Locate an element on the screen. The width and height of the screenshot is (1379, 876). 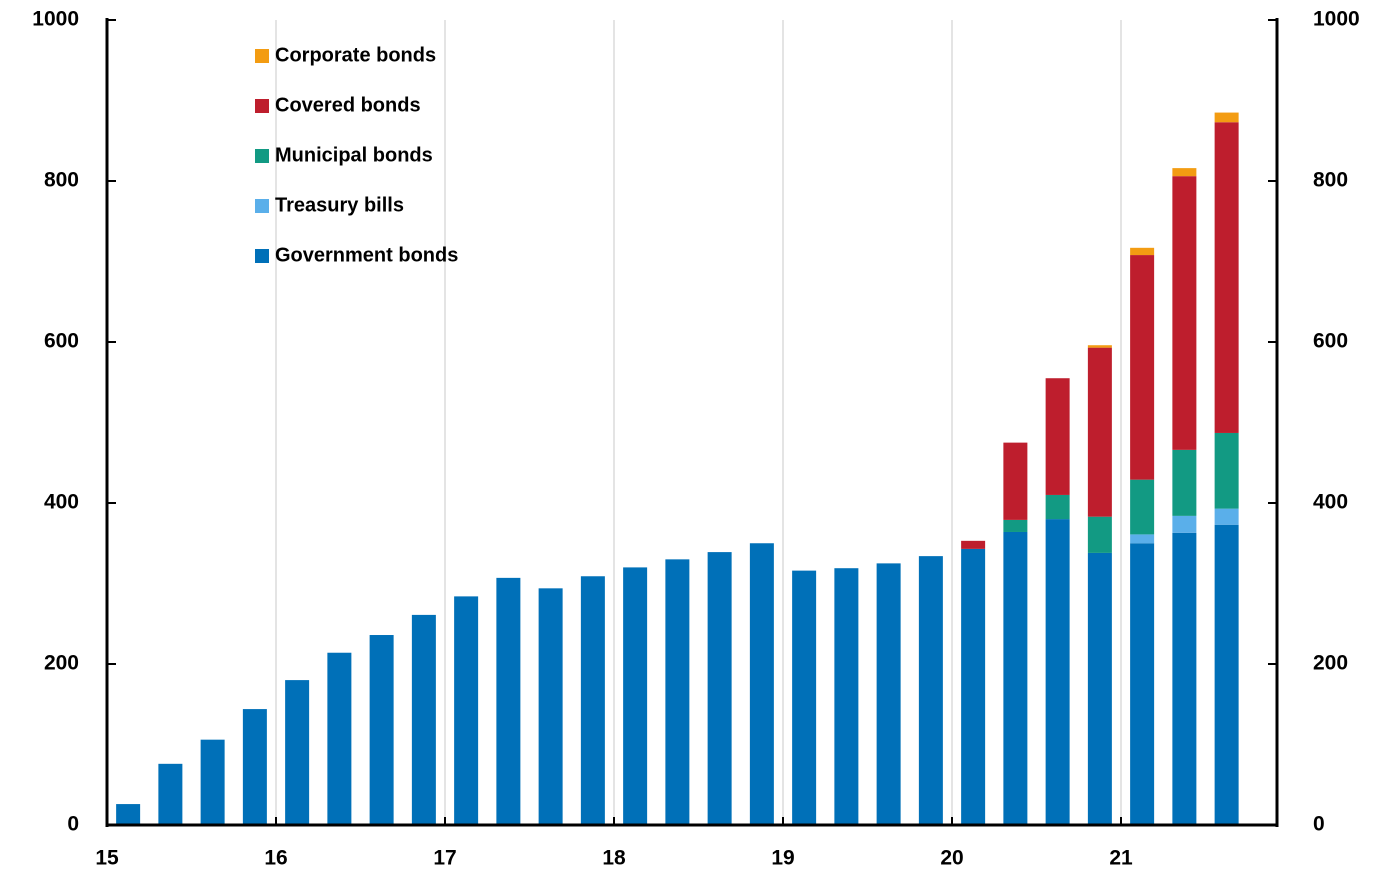
y2-tick-label: 200 is located at coordinates (1330, 663).